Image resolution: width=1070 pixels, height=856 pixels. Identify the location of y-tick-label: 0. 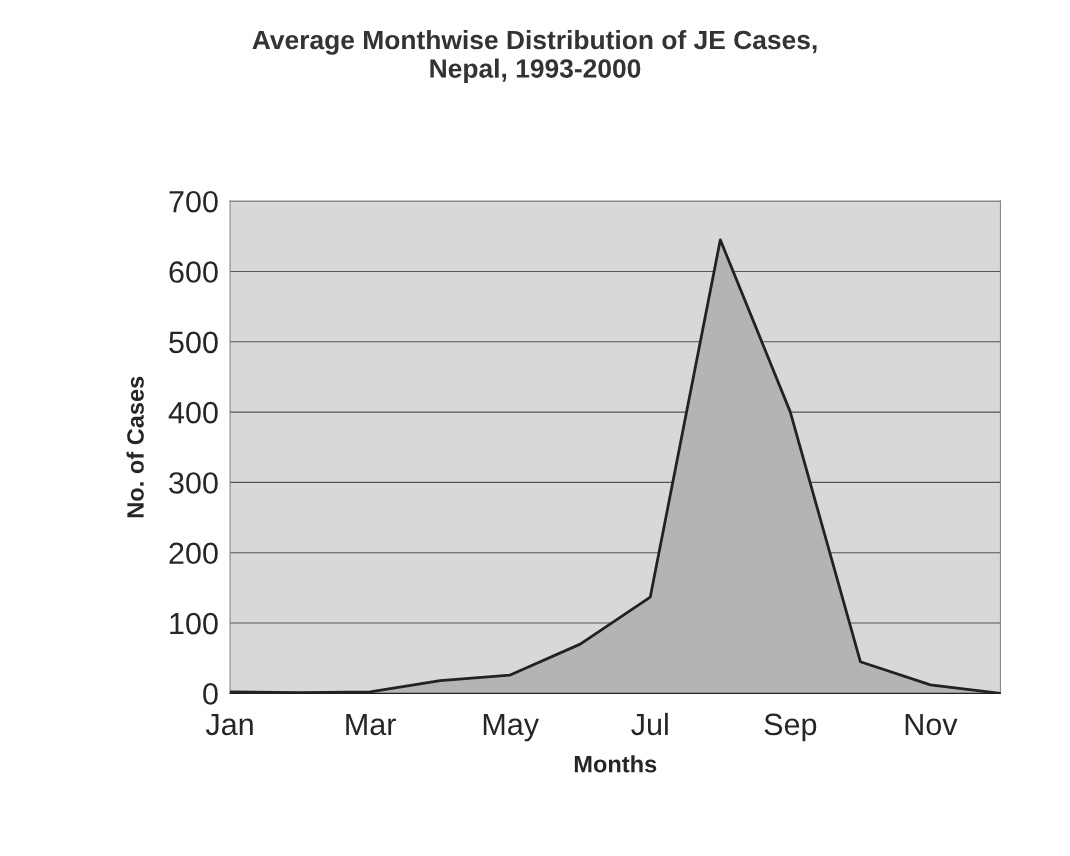
(210, 694).